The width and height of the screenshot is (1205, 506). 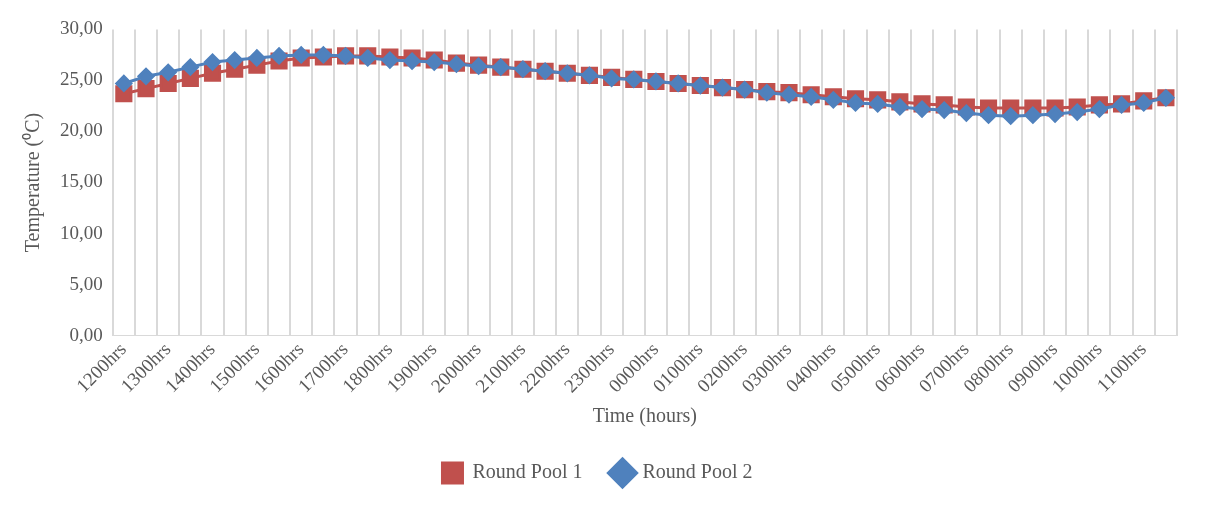 I want to click on legend-label: Round Pool 1, so click(x=527, y=471).